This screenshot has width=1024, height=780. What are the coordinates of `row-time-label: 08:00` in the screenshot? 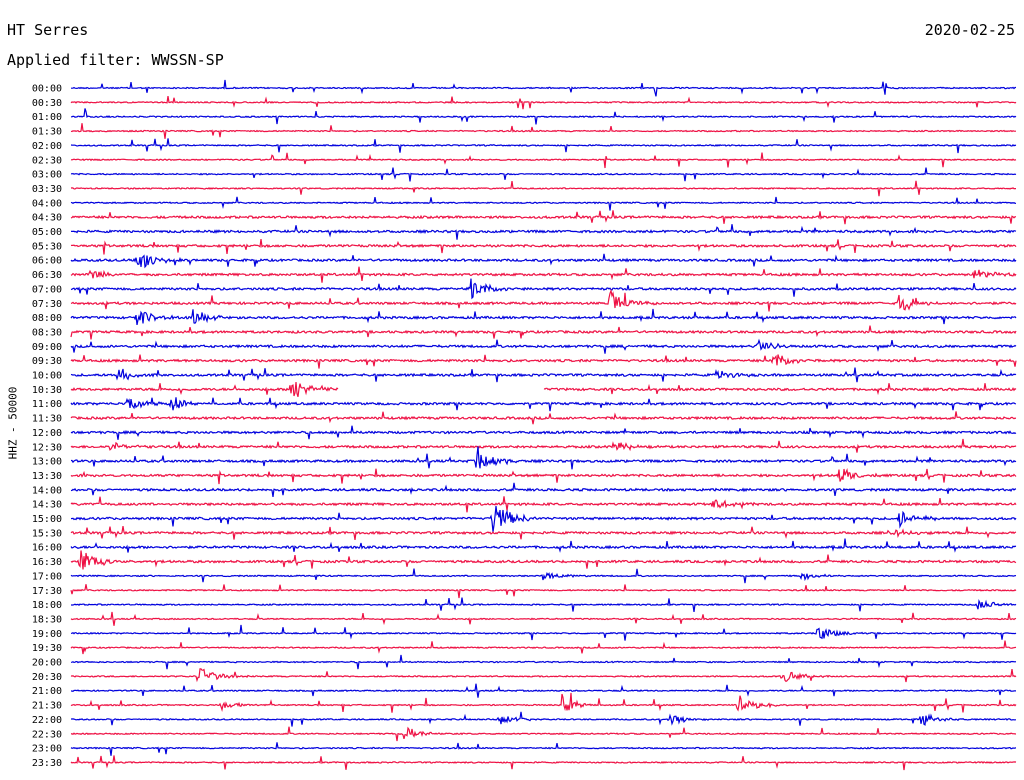 It's located at (47, 318).